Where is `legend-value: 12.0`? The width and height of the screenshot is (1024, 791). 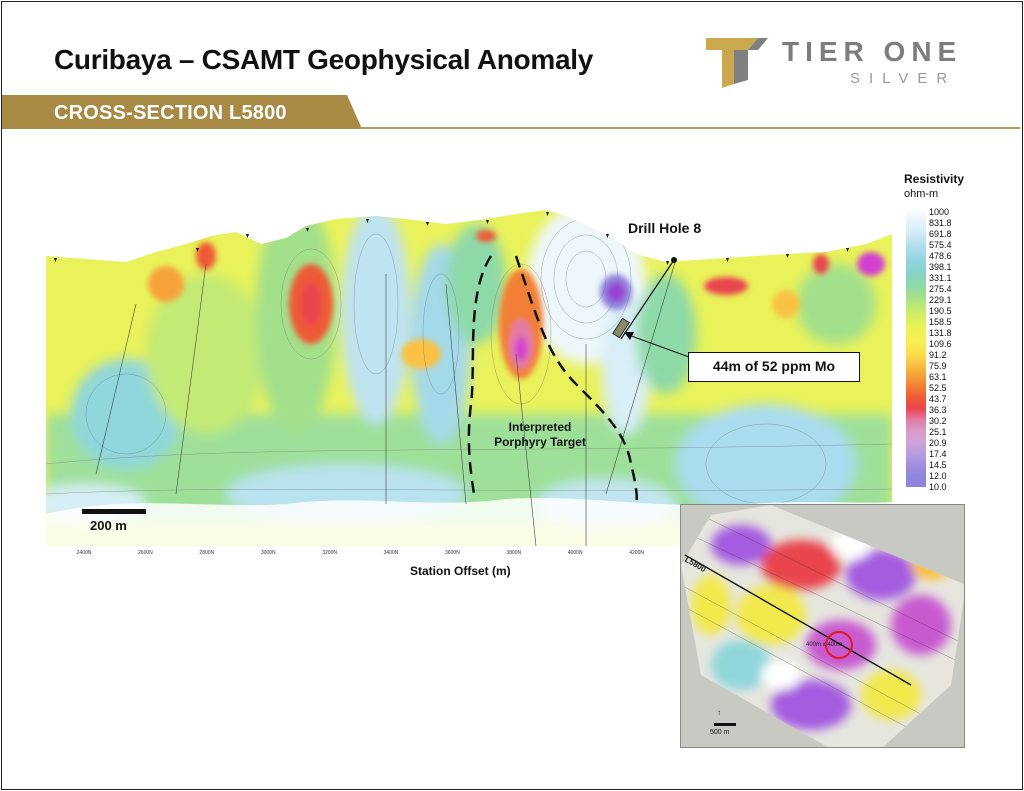
legend-value: 12.0 is located at coordinates (938, 476).